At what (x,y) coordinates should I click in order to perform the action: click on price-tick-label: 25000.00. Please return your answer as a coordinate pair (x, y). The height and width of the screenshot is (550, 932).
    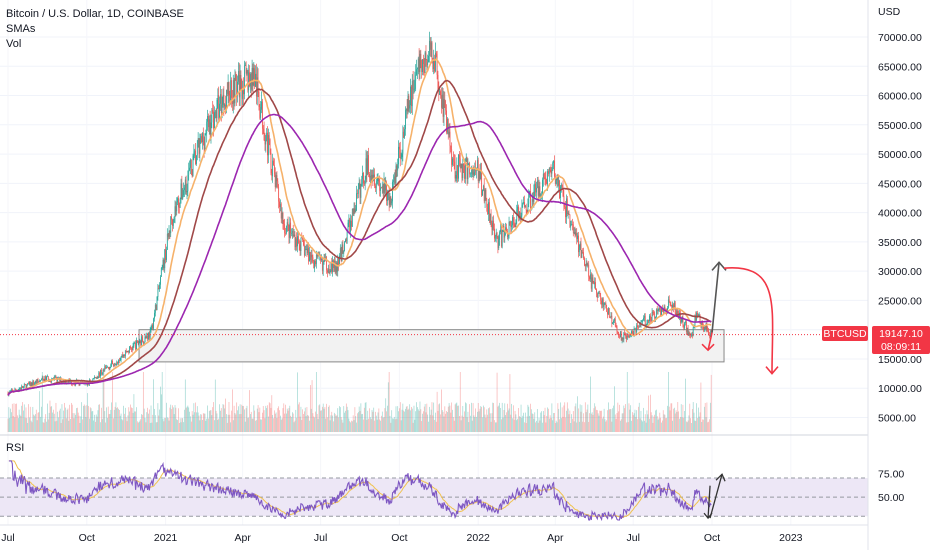
    Looking at the image, I should click on (900, 301).